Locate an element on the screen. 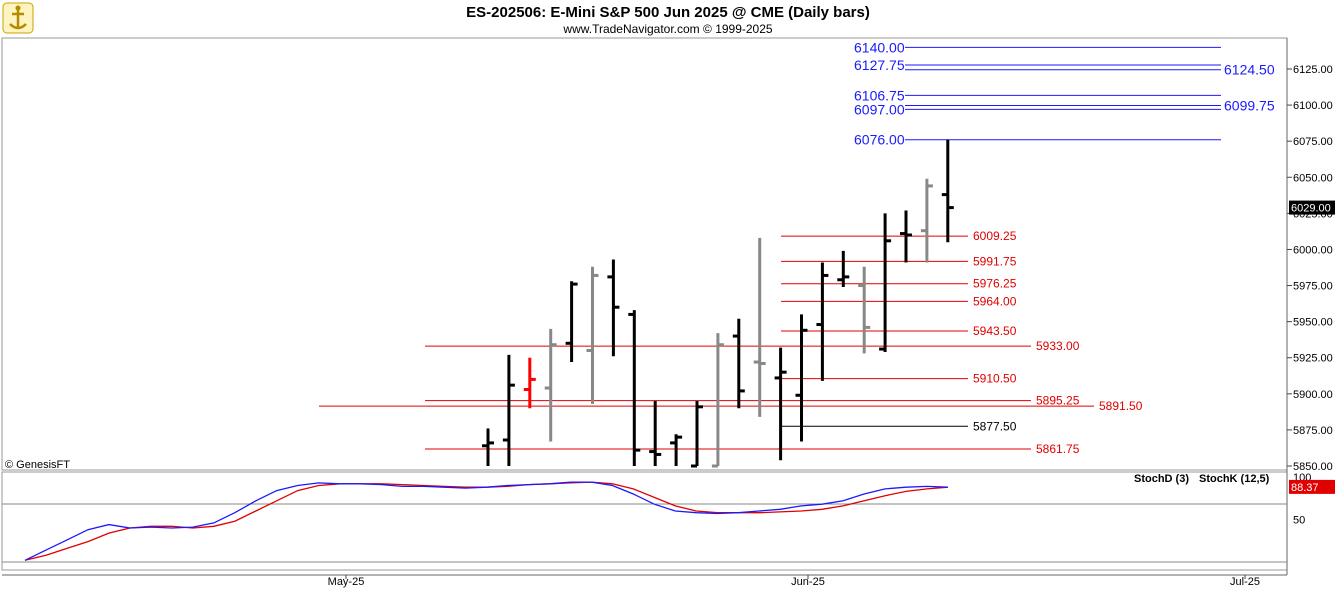  price-tick-label: 6000.00 is located at coordinates (1313, 250).